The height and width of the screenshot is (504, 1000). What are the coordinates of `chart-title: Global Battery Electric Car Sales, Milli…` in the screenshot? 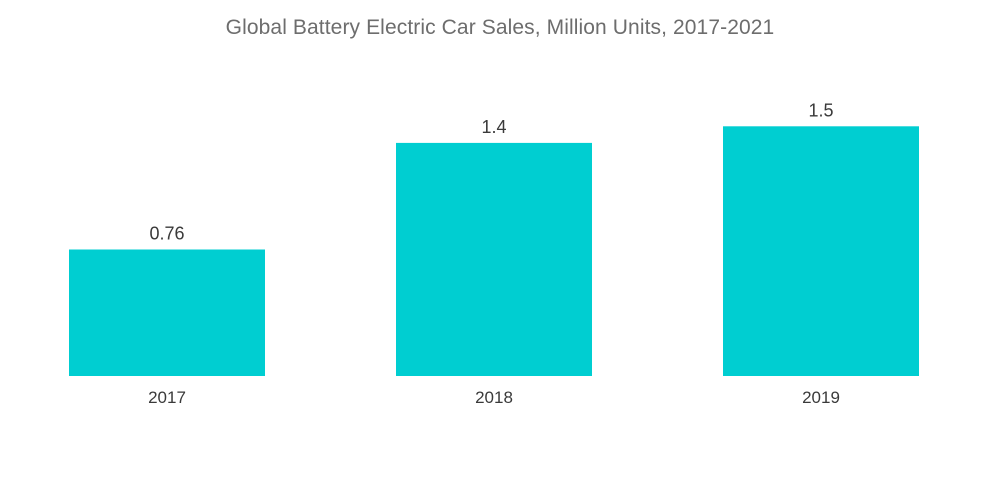 It's located at (500, 27).